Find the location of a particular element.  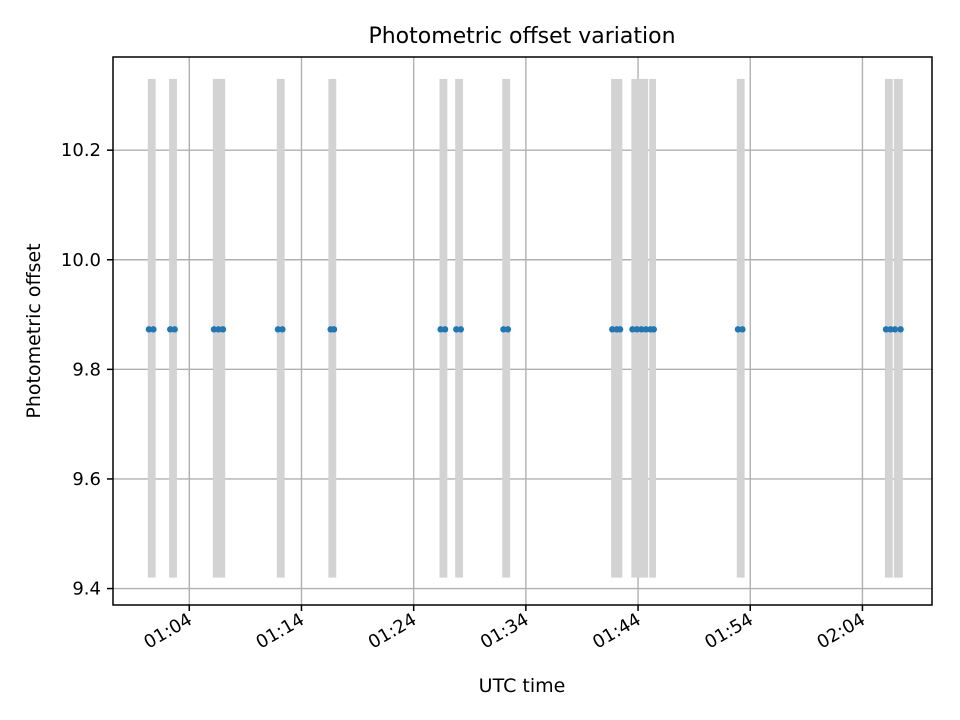

y-tick-label: 9.6 is located at coordinates (86, 479).